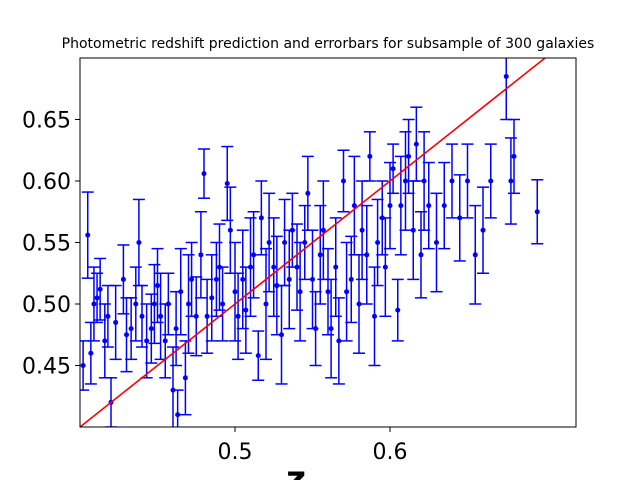 This screenshot has width=640, height=480. I want to click on y-tick-label: 0.60, so click(46, 182).